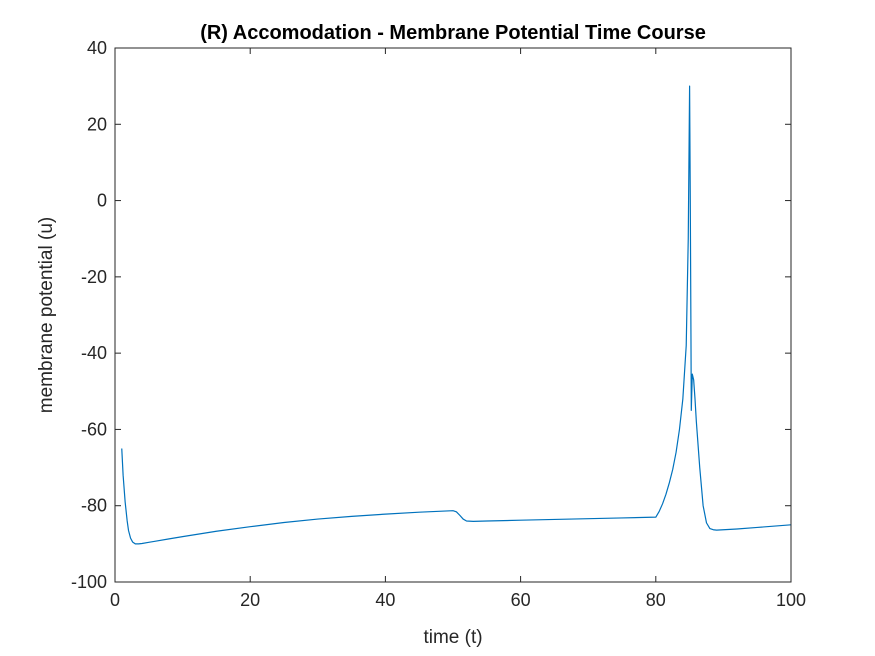  Describe the element at coordinates (97, 124) in the screenshot. I see `y-tick-label: 20` at that location.